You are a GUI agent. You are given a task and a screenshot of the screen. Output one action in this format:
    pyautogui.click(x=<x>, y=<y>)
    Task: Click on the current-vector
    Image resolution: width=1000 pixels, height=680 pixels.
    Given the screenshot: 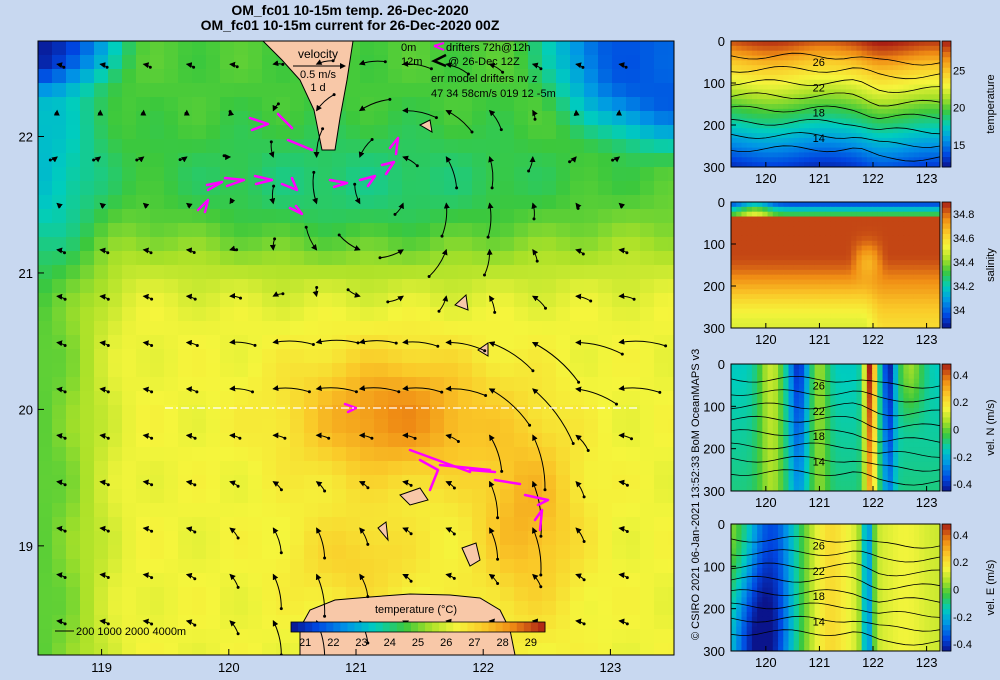 What is the action you would take?
    pyautogui.click(x=293, y=341)
    